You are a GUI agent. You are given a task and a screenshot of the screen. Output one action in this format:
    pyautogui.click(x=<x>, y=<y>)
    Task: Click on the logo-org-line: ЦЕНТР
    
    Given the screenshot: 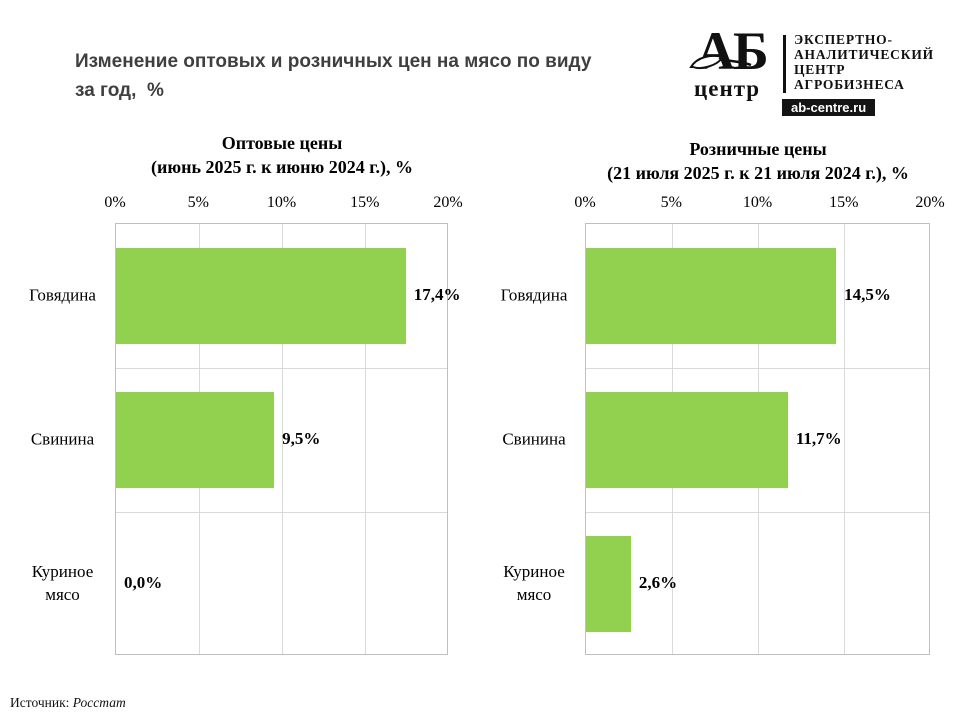 What is the action you would take?
    pyautogui.click(x=820, y=69)
    